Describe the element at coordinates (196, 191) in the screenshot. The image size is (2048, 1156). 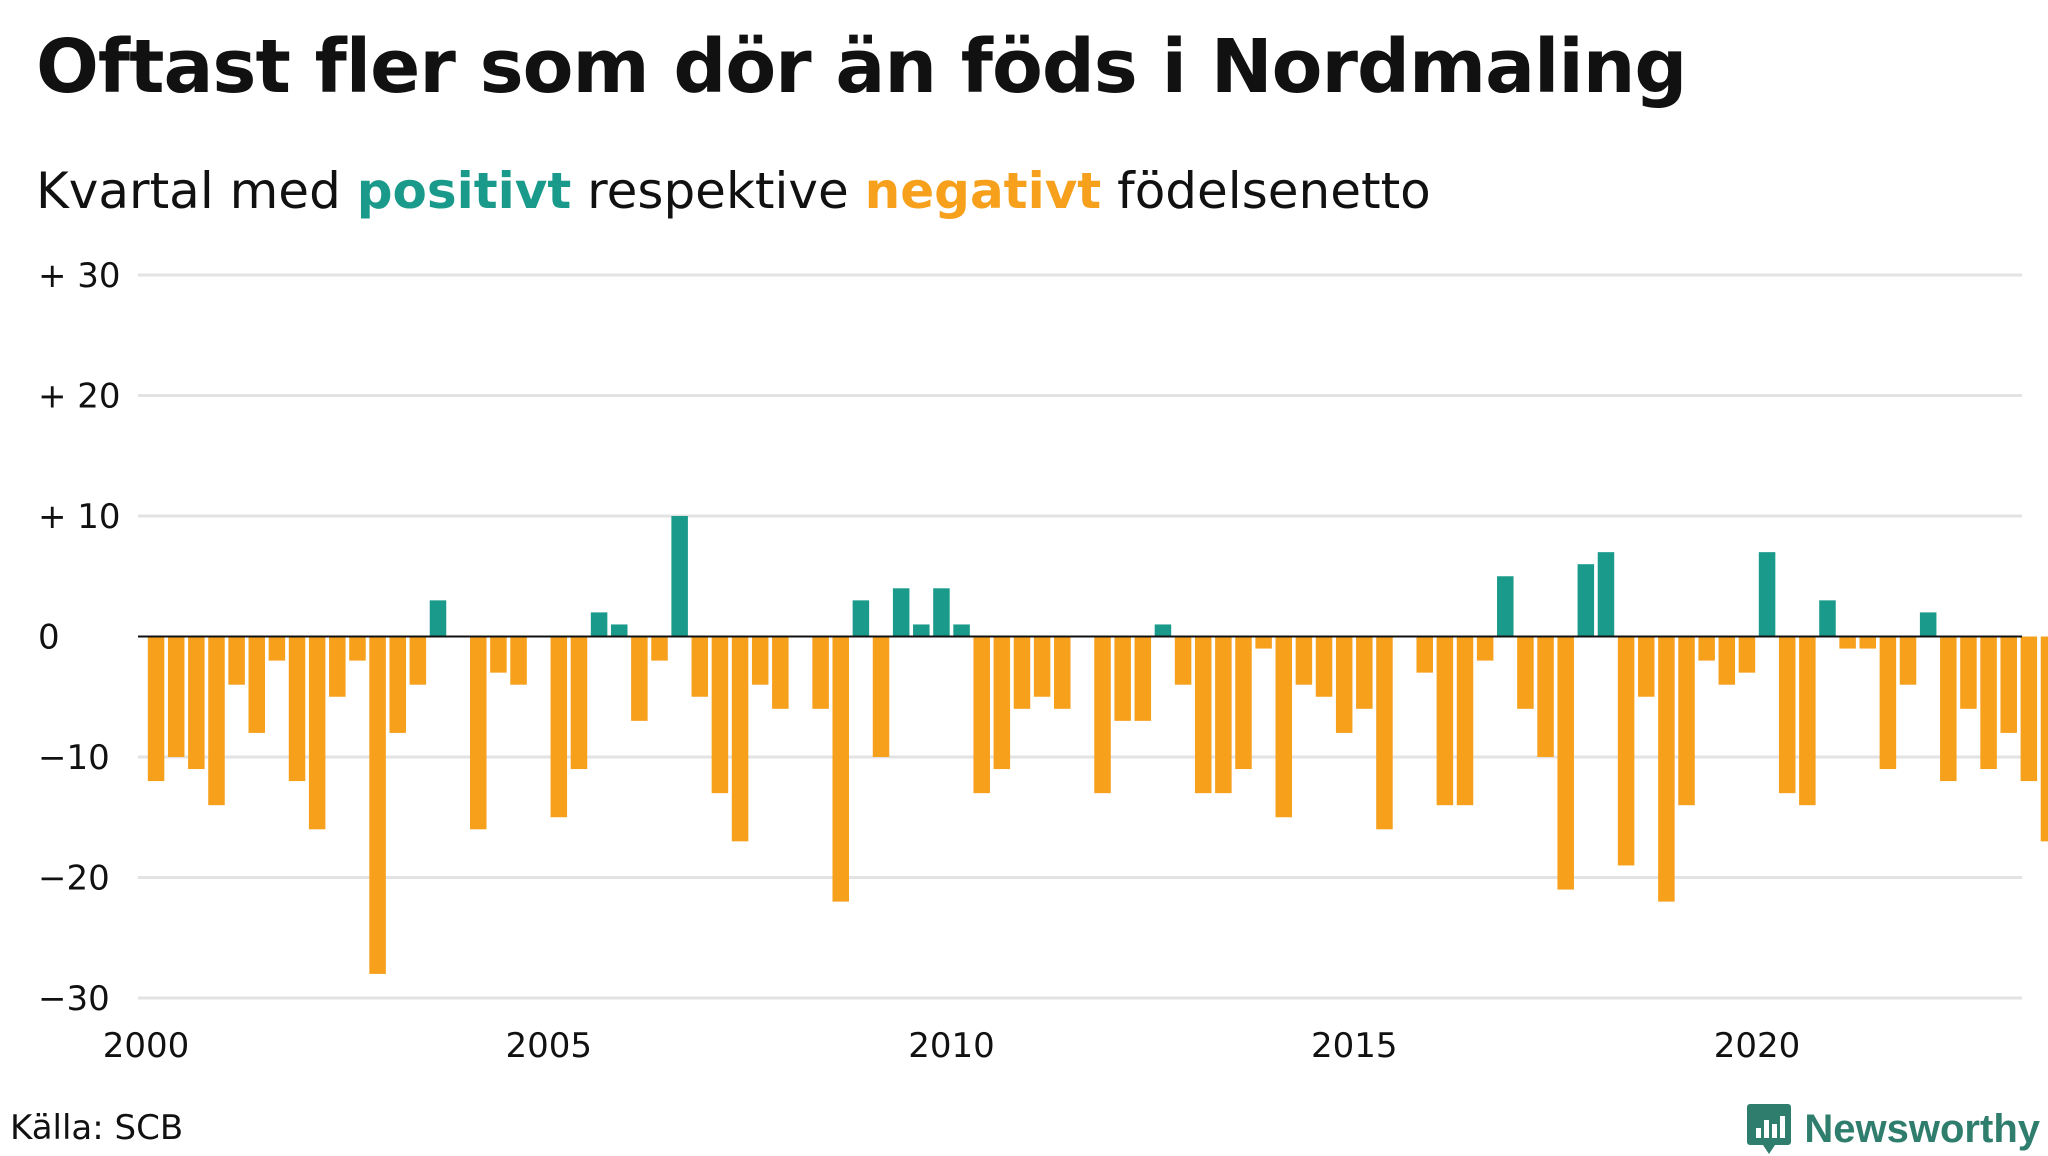
I see `subtitle-prefix: Kvartal med` at that location.